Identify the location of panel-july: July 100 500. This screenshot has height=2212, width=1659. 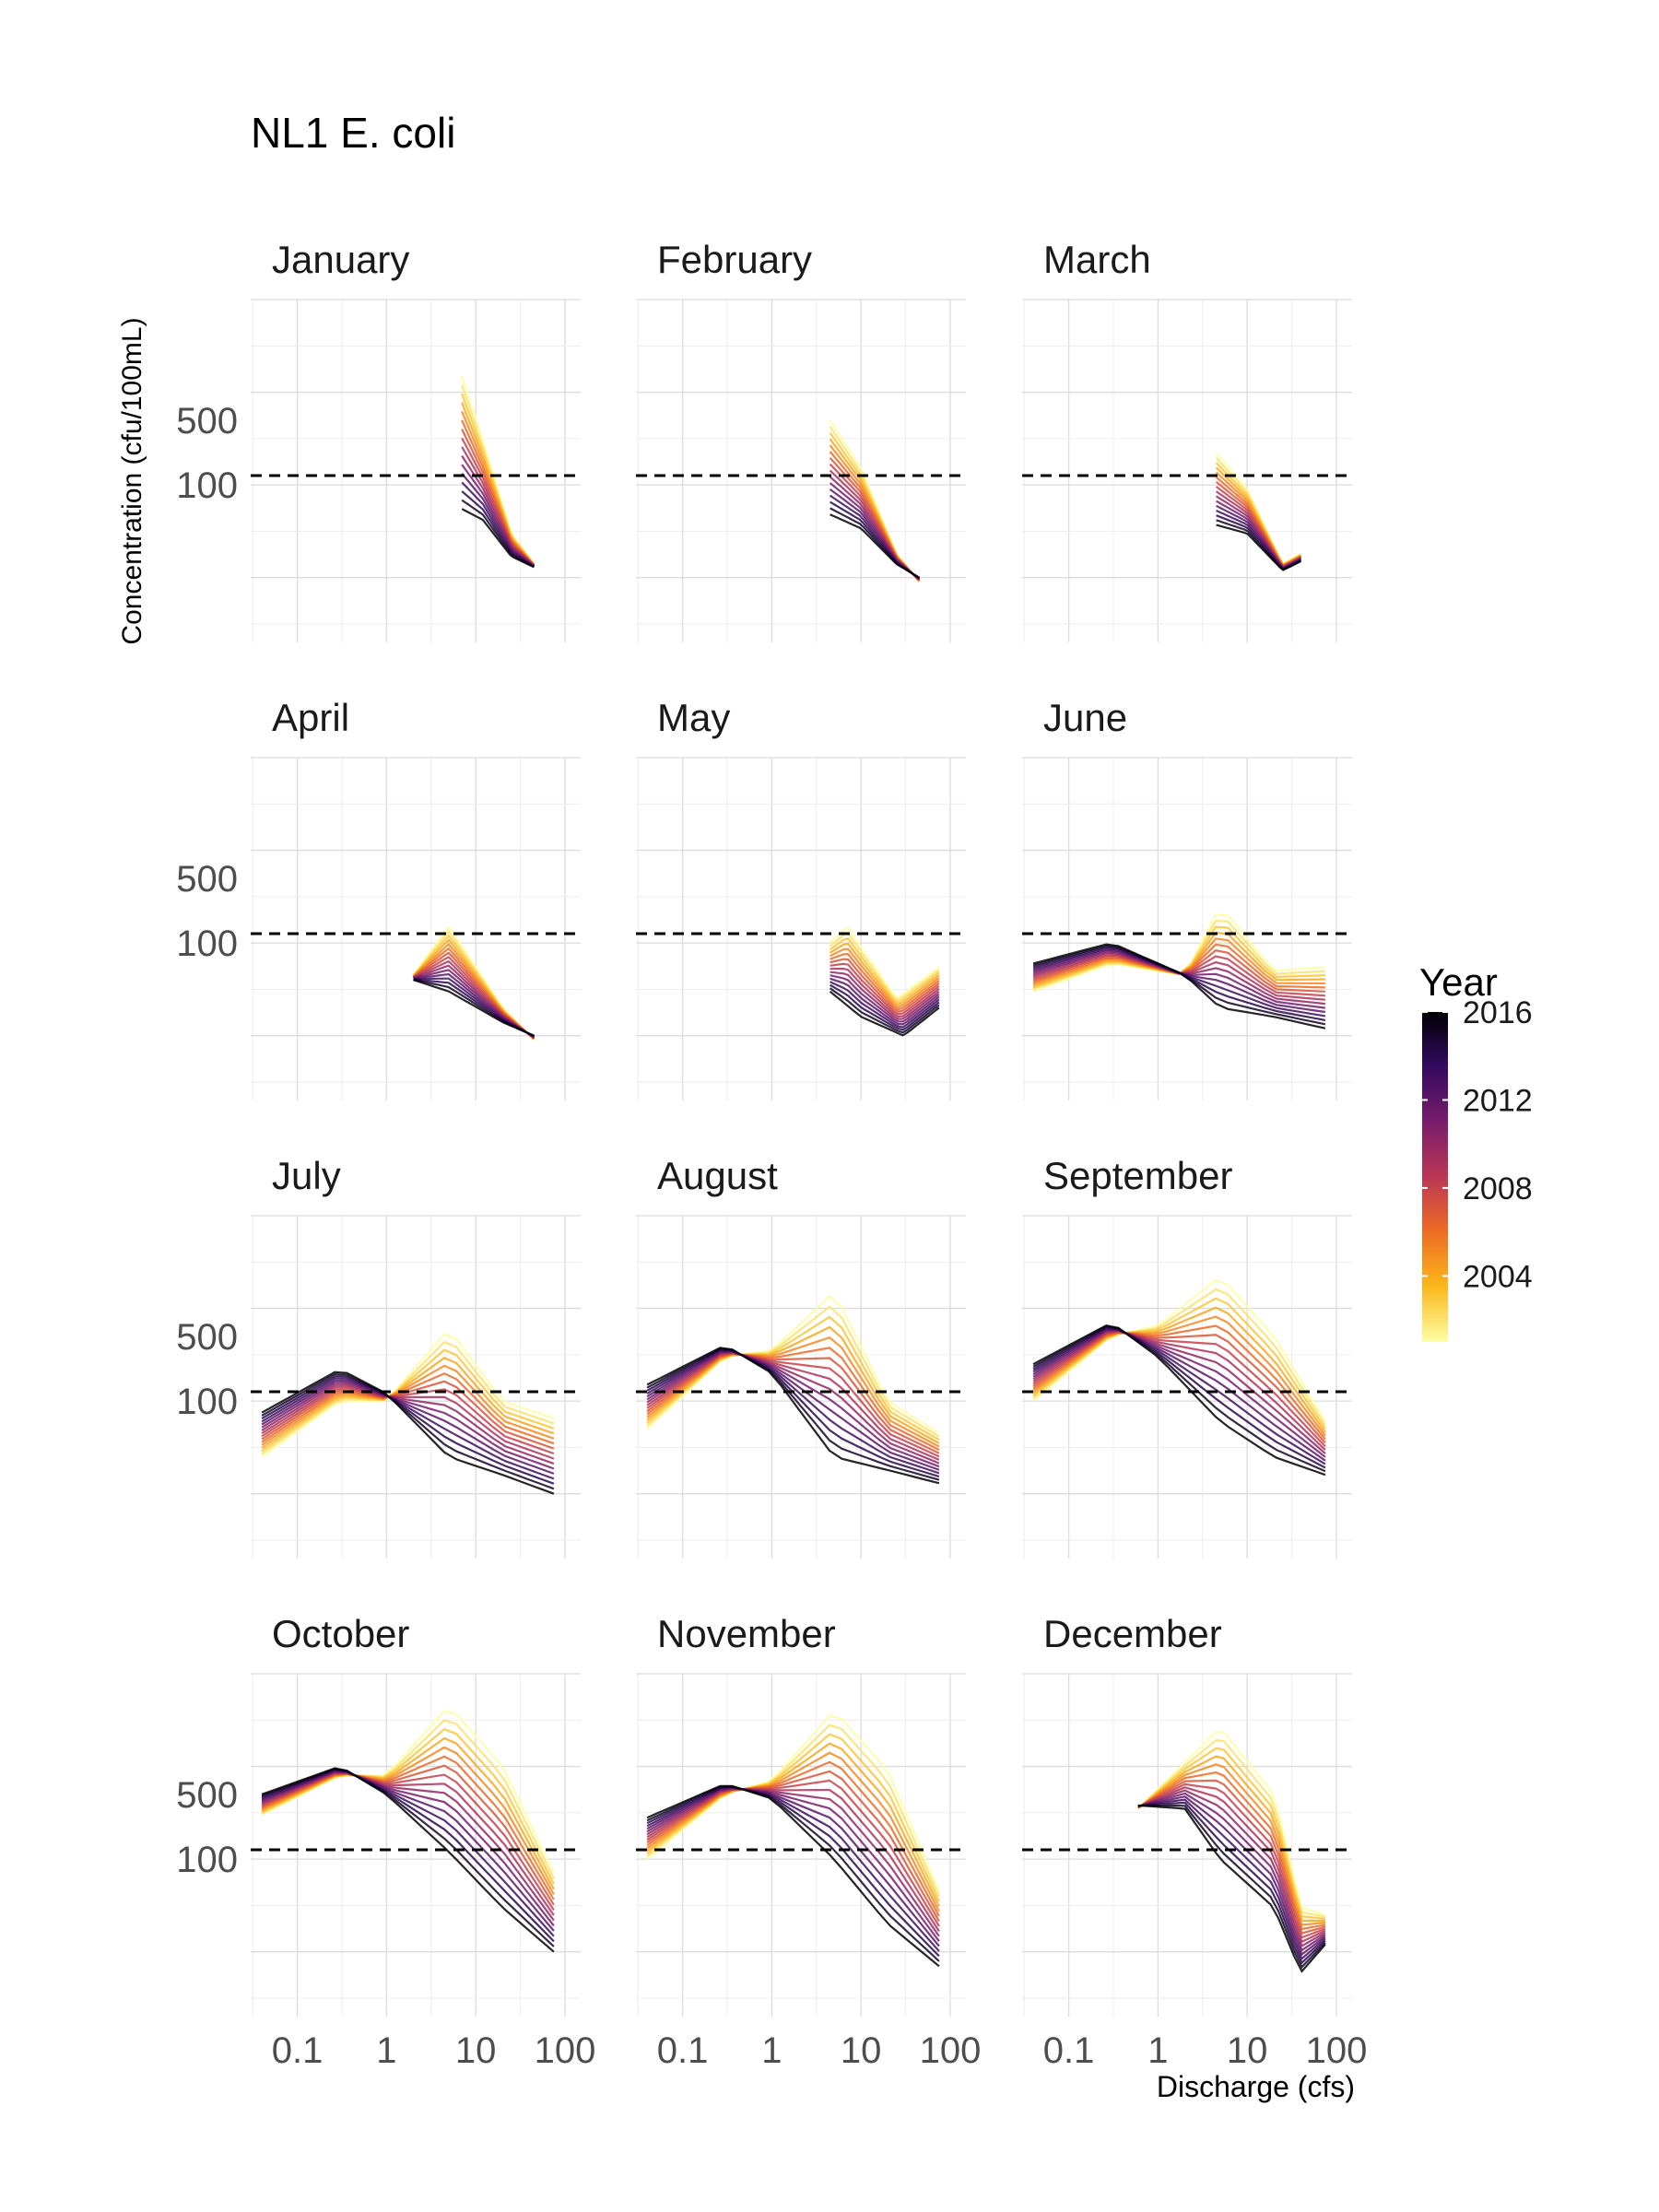
(378, 1356).